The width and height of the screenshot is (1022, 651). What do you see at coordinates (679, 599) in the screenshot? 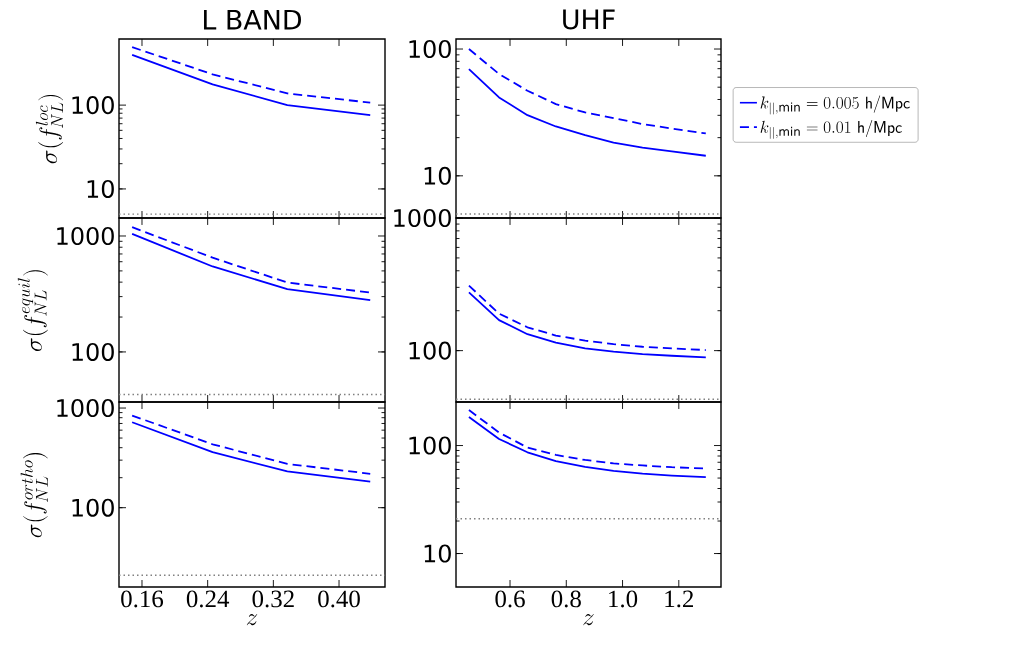
I see `x-tick-label: 1.2` at bounding box center [679, 599].